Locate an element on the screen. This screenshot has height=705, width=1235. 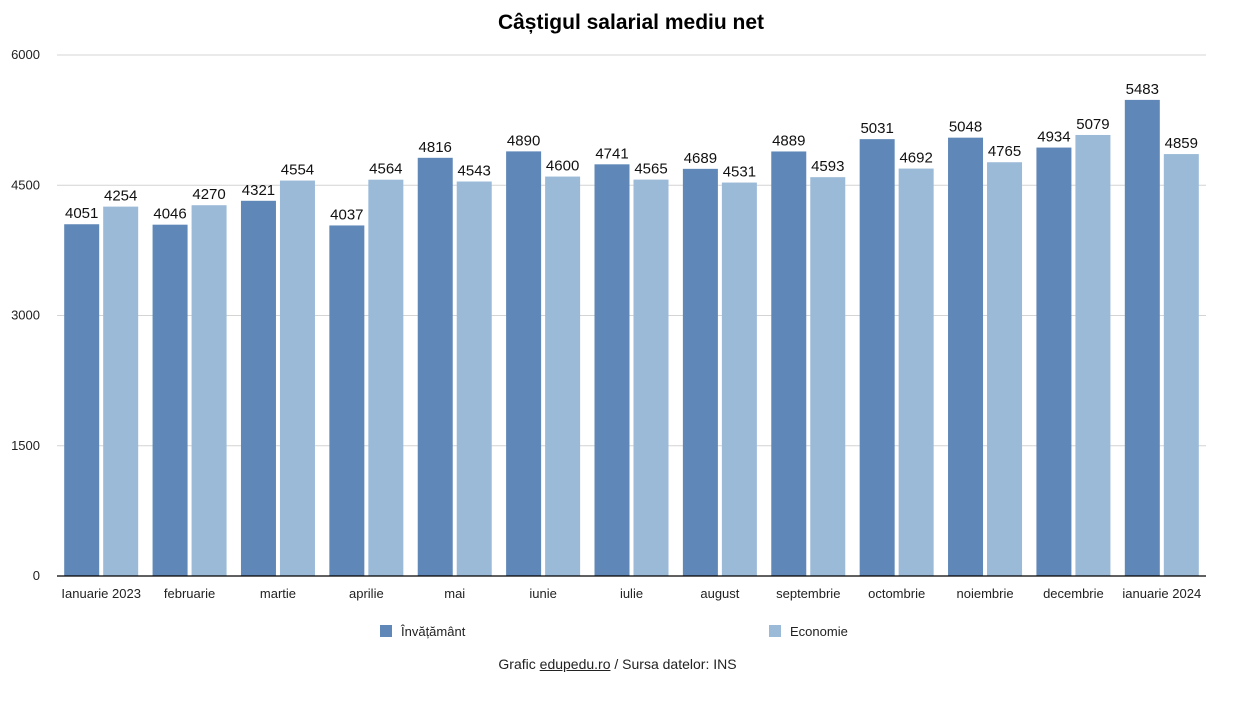
data-label: 4692 is located at coordinates (915, 158).